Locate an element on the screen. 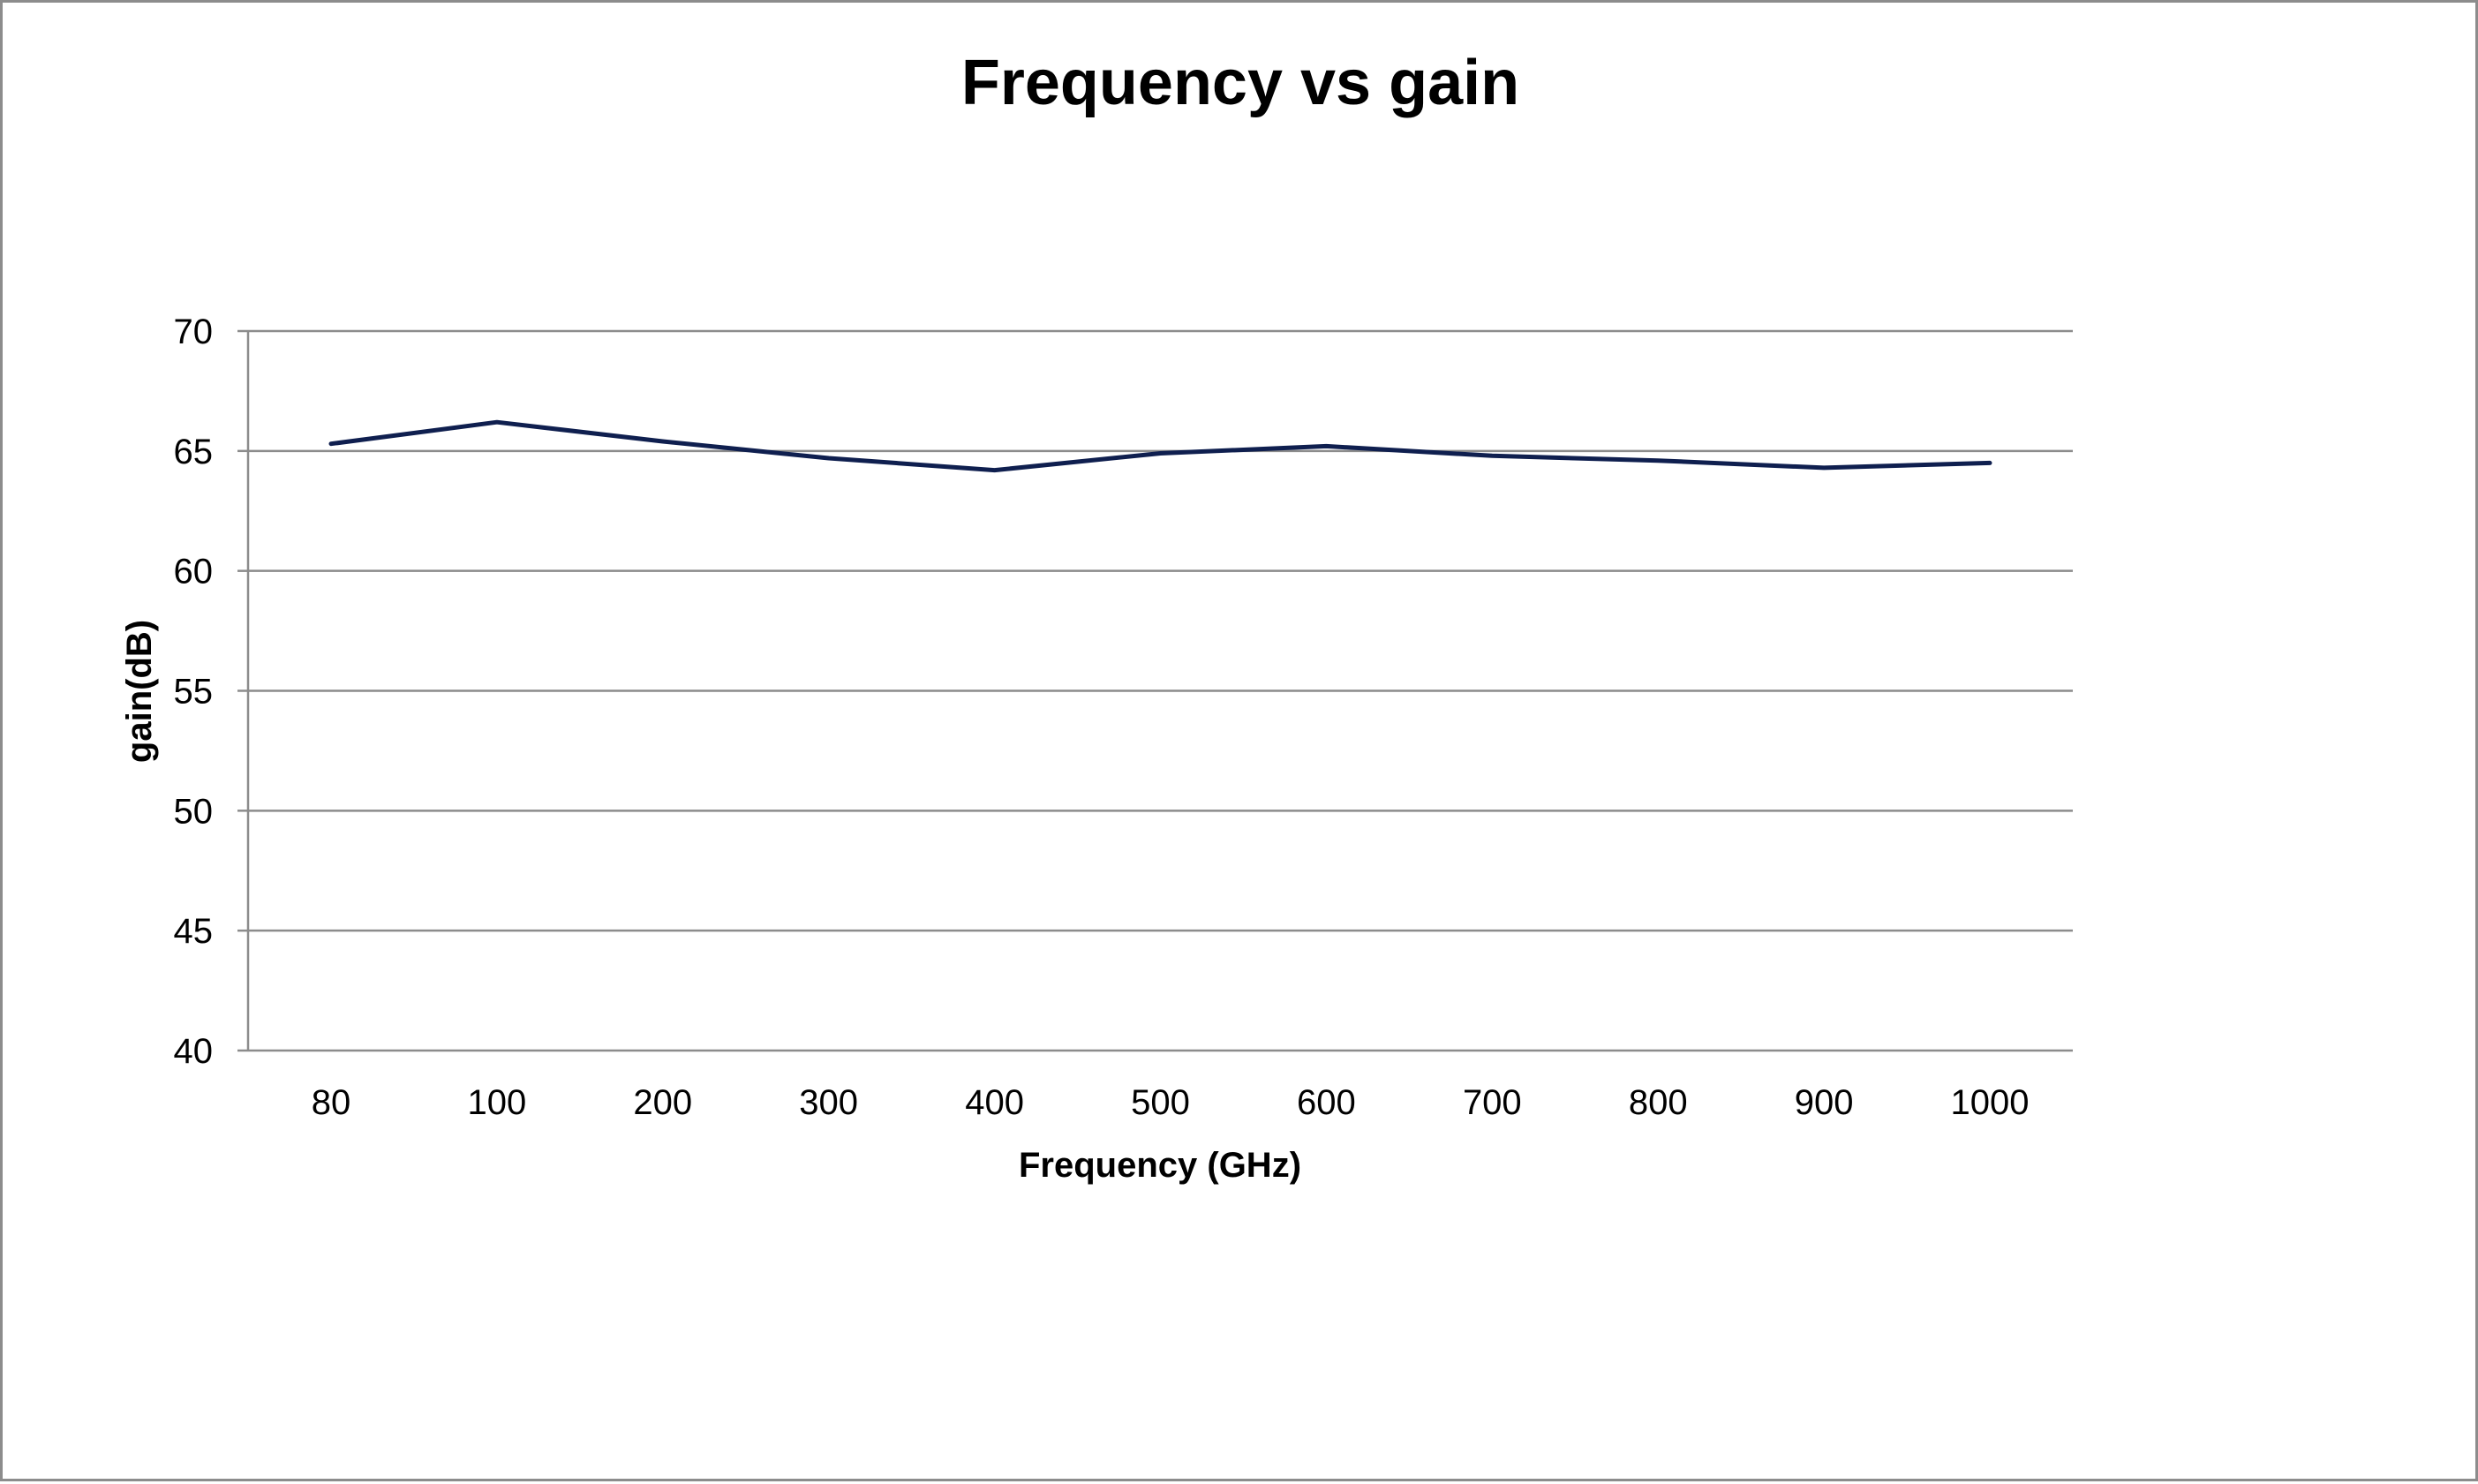 The width and height of the screenshot is (2478, 1484). x-tick-label: 500 is located at coordinates (1160, 1102).